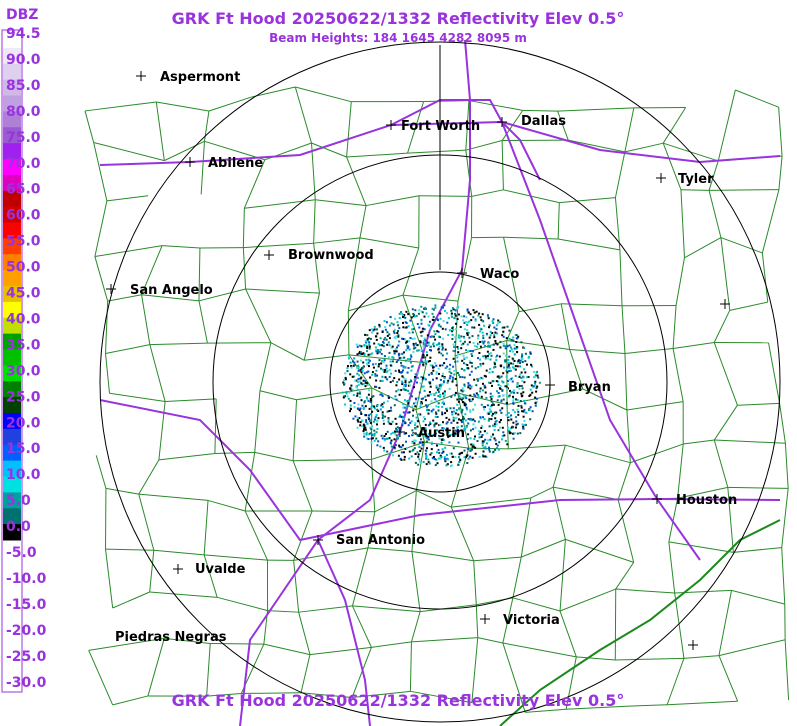 This screenshot has height=726, width=797. Describe the element at coordinates (23, 86) in the screenshot. I see `legend-label: 85.0` at that location.